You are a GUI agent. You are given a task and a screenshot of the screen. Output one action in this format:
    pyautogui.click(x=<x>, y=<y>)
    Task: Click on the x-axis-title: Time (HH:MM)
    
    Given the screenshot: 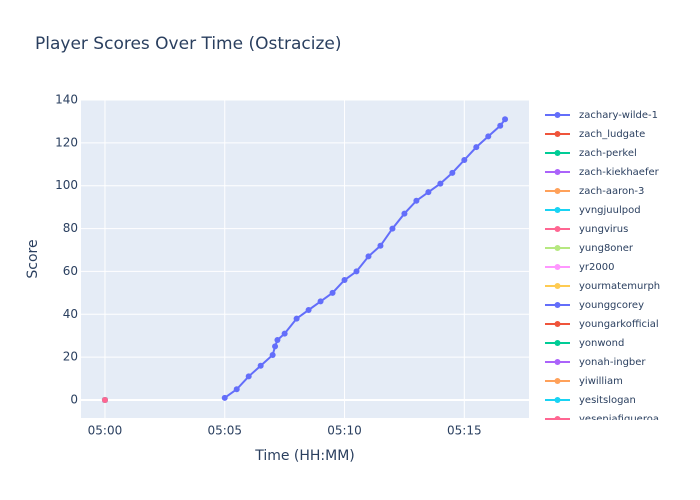 What is the action you would take?
    pyautogui.click(x=304, y=456)
    